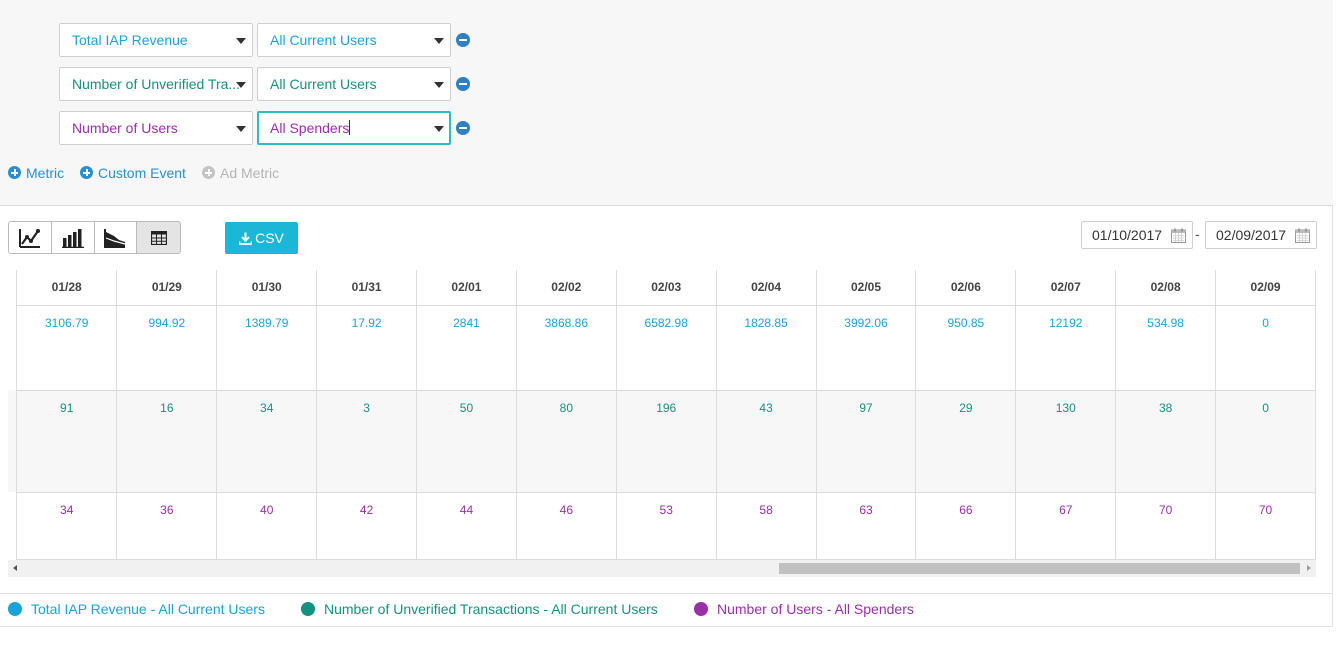 The height and width of the screenshot is (648, 1338). Describe the element at coordinates (1309, 568) in the screenshot. I see `scroll-right-icon` at that location.